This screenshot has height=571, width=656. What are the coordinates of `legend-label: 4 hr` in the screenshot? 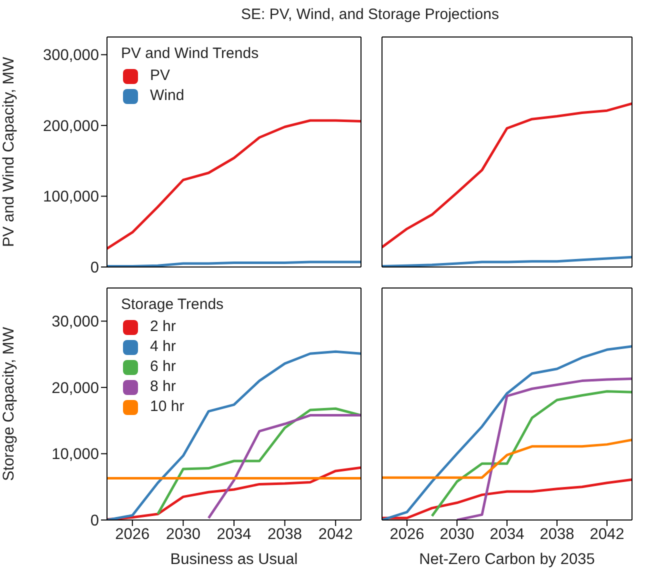 It's located at (163, 347).